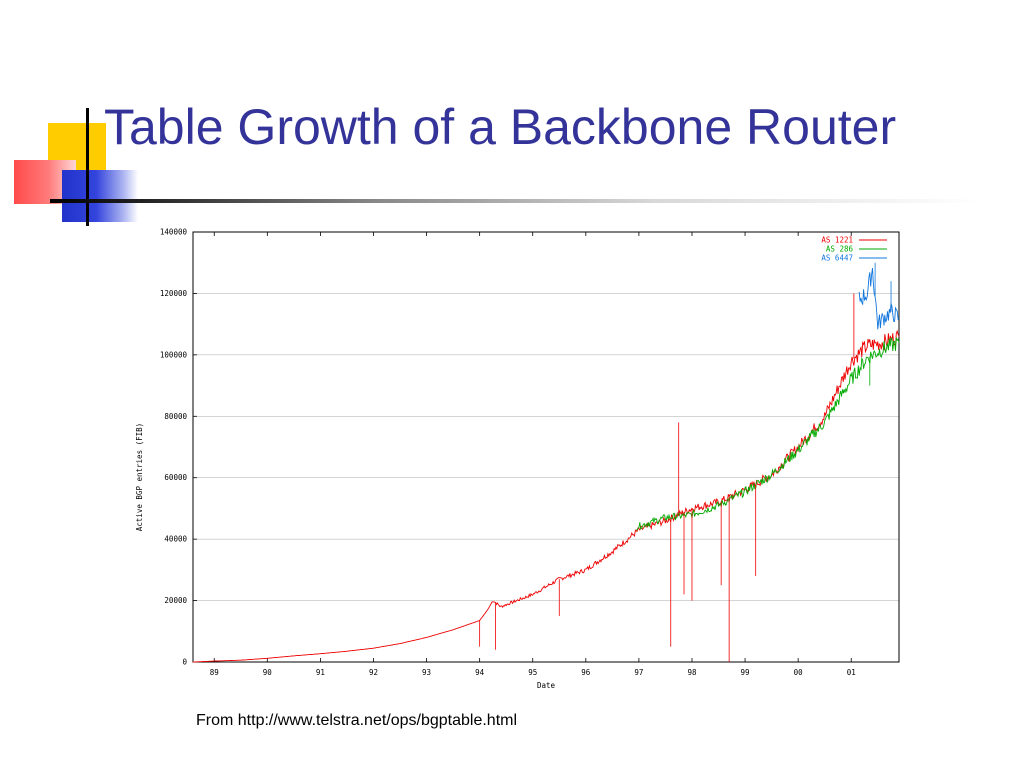  What do you see at coordinates (532, 672) in the screenshot?
I see `x-tick-label: 95` at bounding box center [532, 672].